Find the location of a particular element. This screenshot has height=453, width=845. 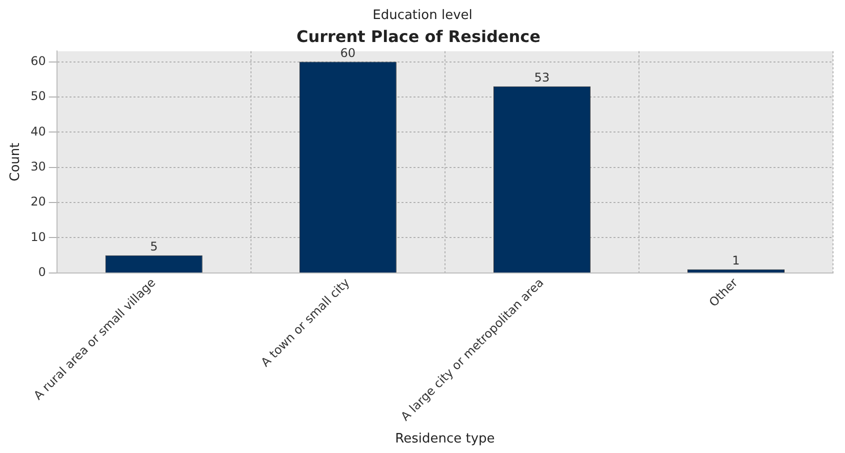

y-tick-label: 0 is located at coordinates (42, 272).